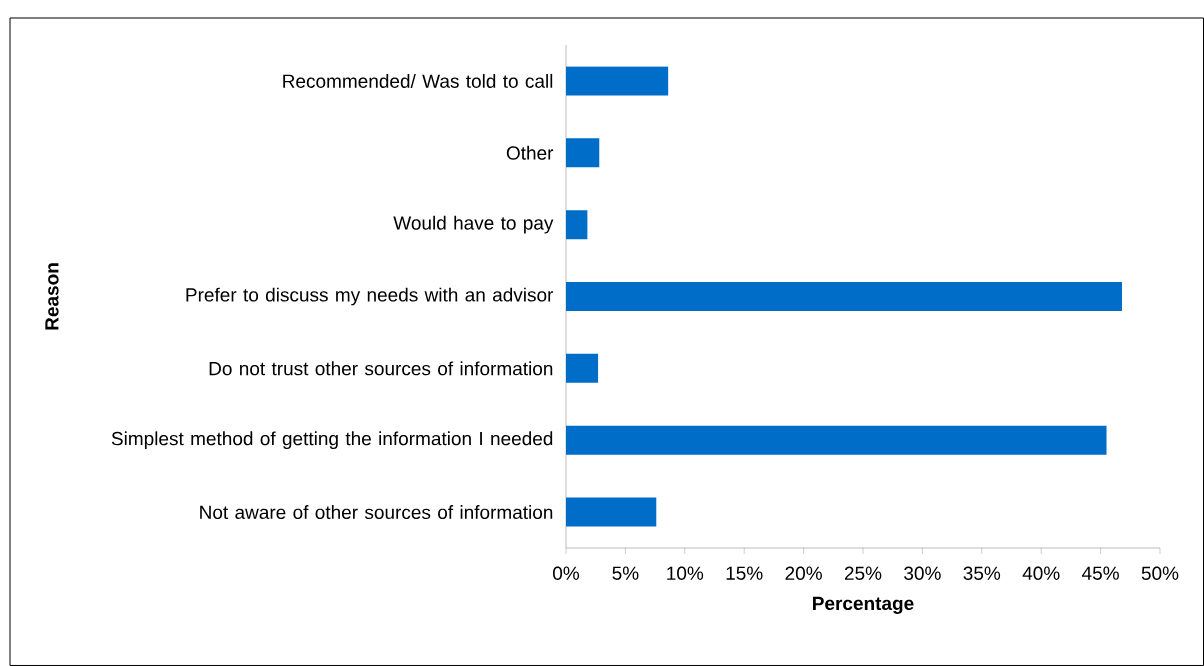 This screenshot has width=1204, height=666. I want to click on y-tick-label: Not aware of other sources of information, so click(376, 512).